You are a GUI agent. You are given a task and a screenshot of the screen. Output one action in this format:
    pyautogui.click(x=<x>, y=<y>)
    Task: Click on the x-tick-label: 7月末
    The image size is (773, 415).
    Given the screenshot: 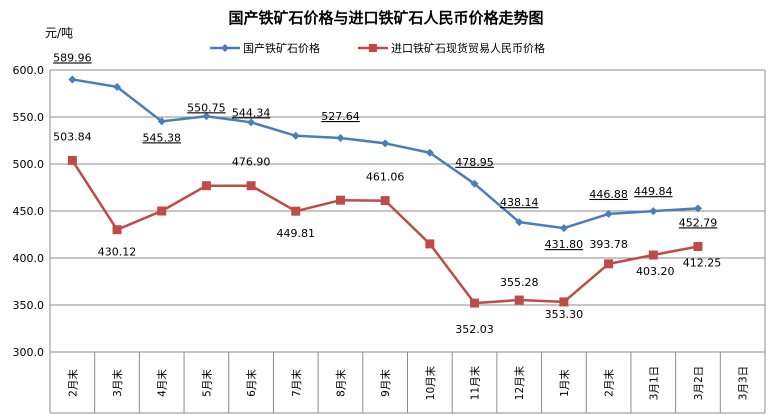 What is the action you would take?
    pyautogui.click(x=296, y=383)
    